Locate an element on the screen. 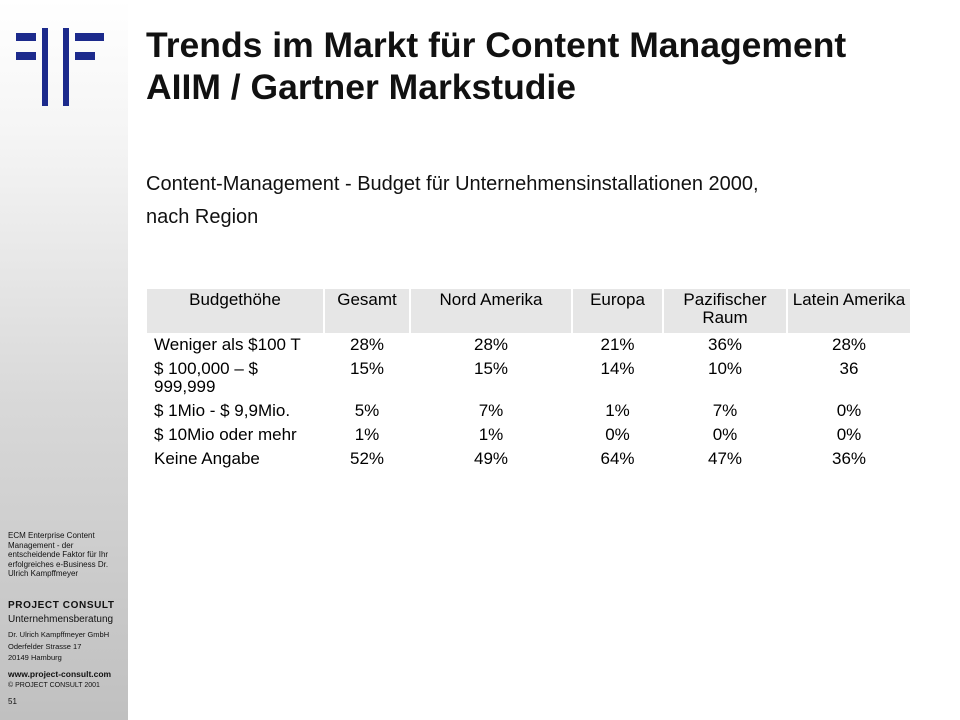 This screenshot has height=720, width=960. project-consult-logo is located at coordinates (61, 68).